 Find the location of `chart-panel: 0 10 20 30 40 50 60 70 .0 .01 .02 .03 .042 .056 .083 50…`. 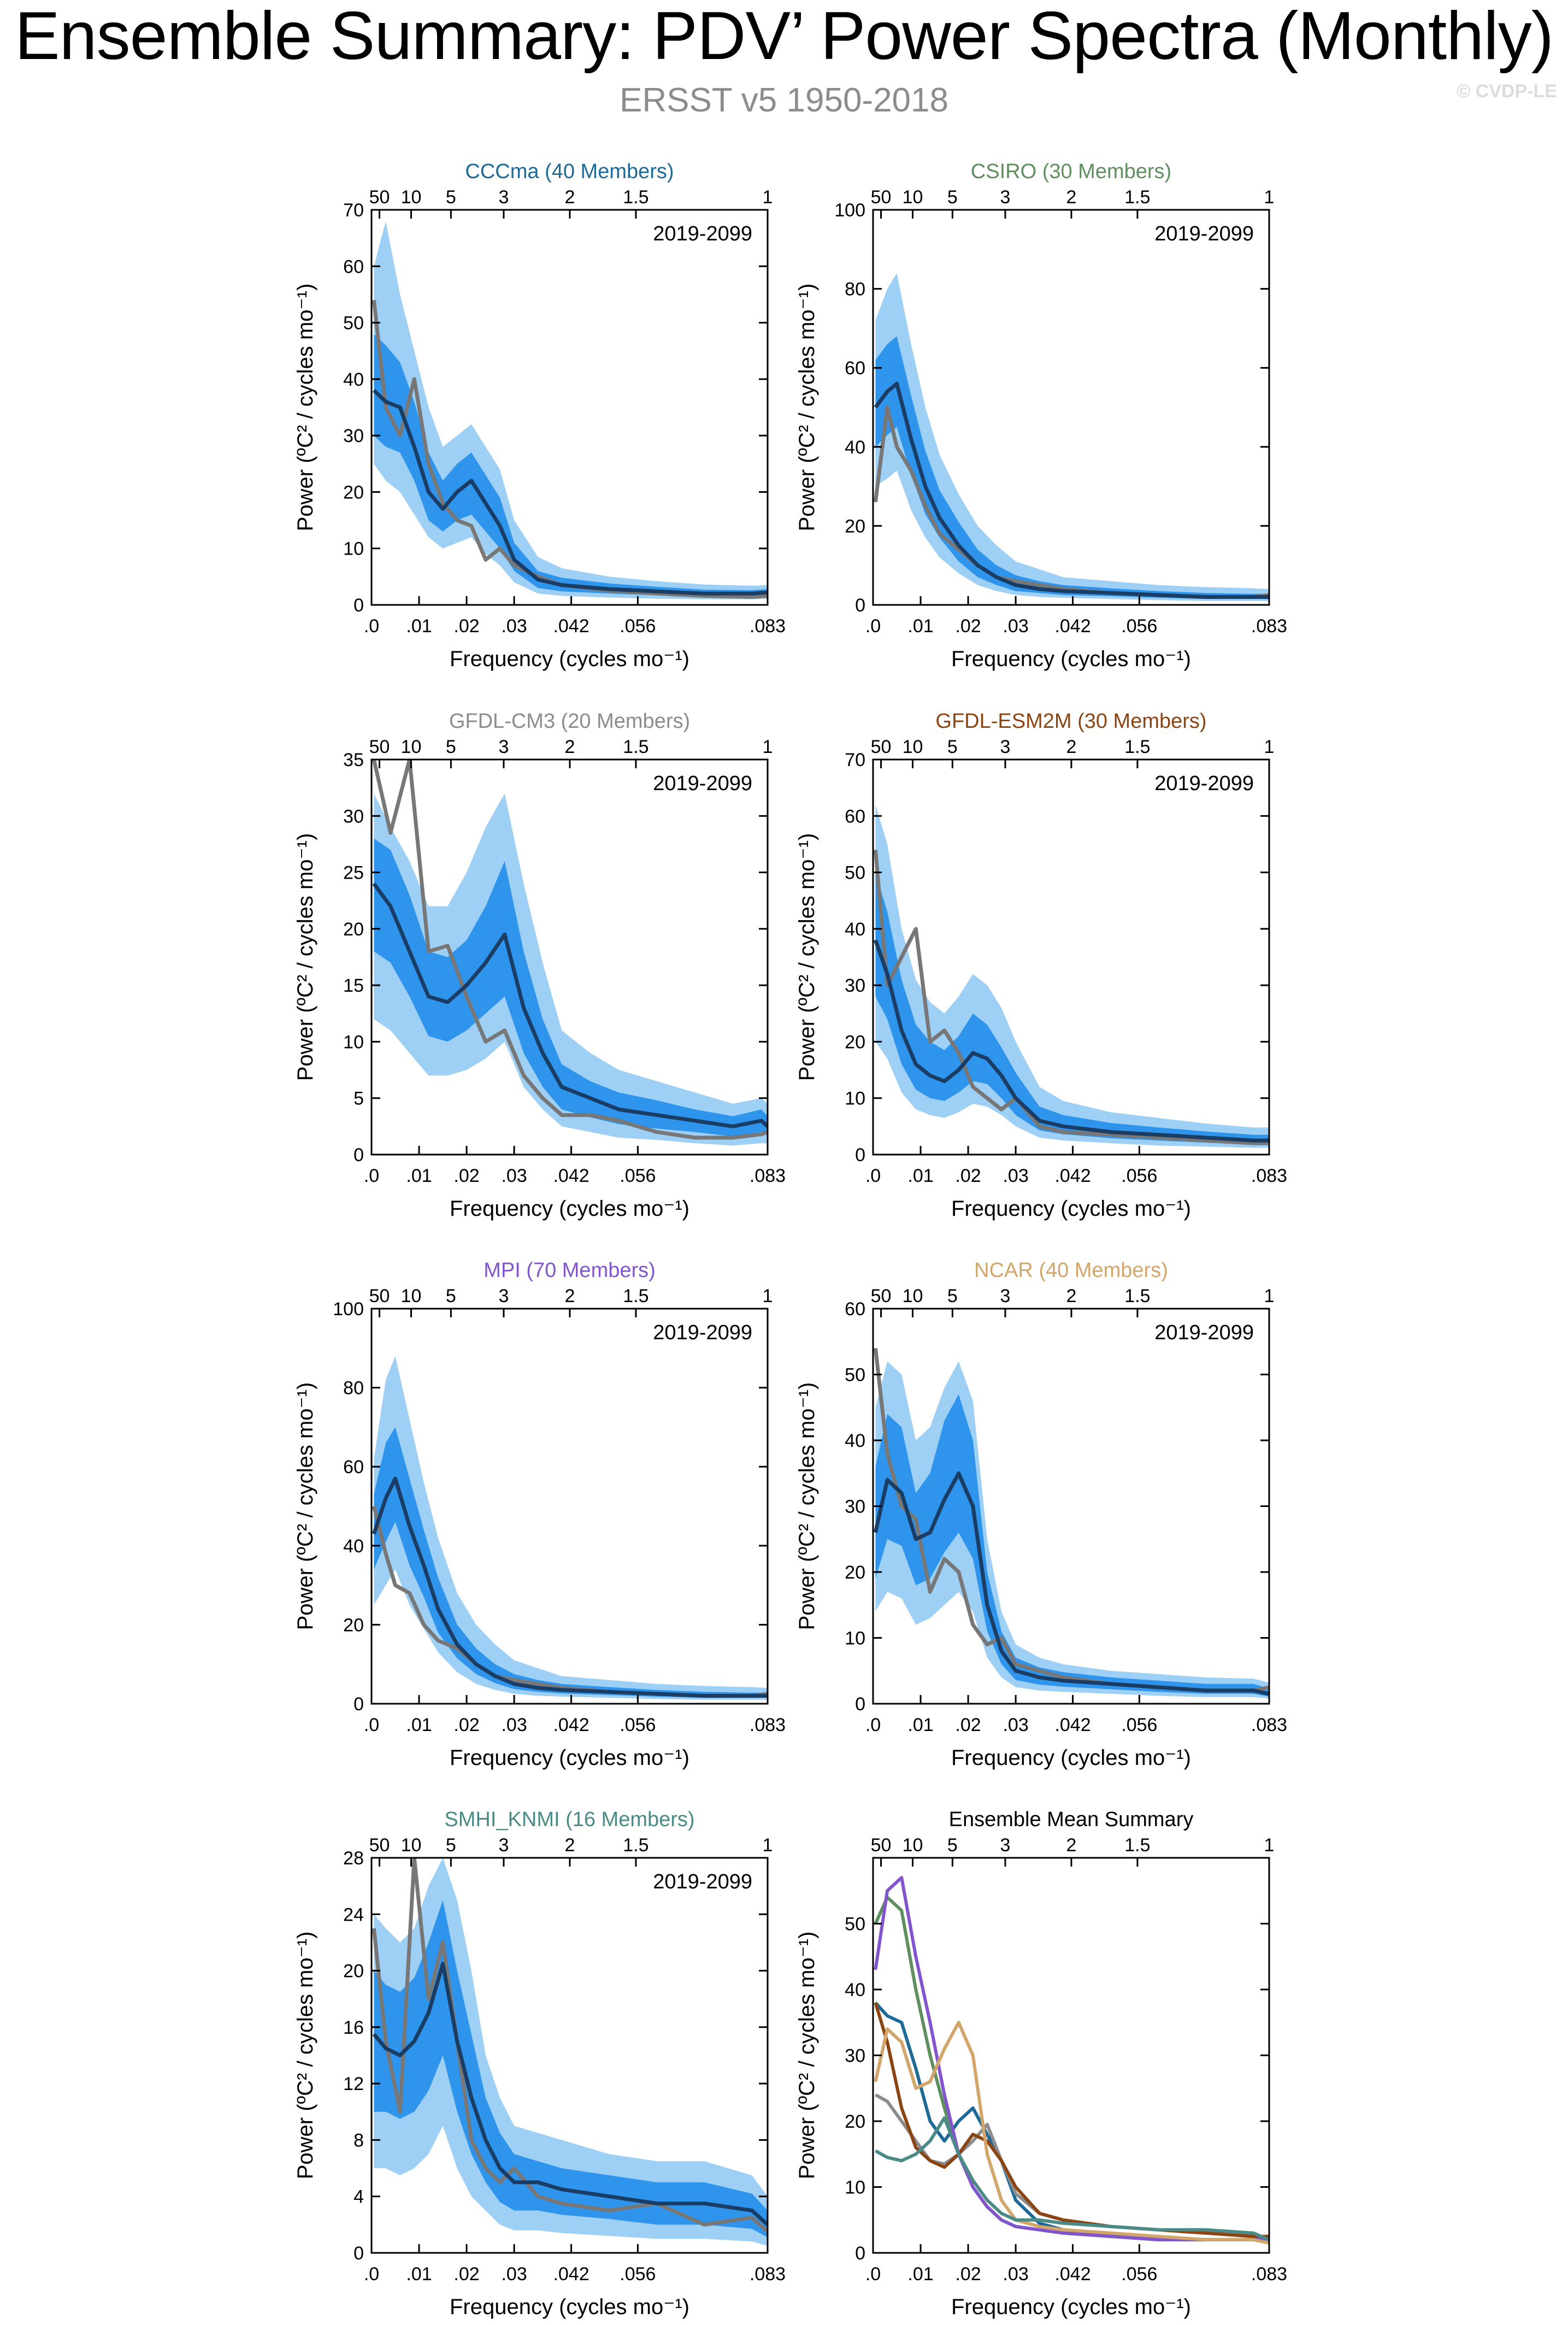

chart-panel: 0 10 20 30 40 50 60 70 .0 .01 .02 .03 .042 .056 .083 50… is located at coordinates (1041, 965).